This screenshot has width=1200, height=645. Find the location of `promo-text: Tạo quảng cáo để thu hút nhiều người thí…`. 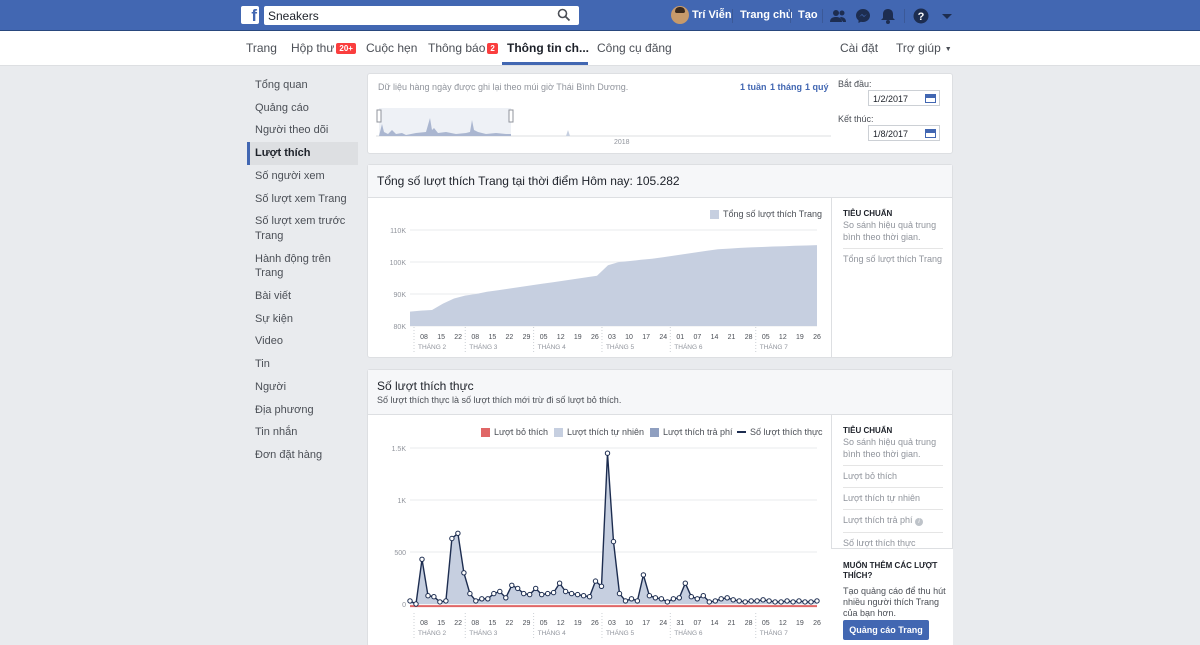

promo-text: Tạo quảng cáo để thu hút nhiều người thí… is located at coordinates (894, 602).